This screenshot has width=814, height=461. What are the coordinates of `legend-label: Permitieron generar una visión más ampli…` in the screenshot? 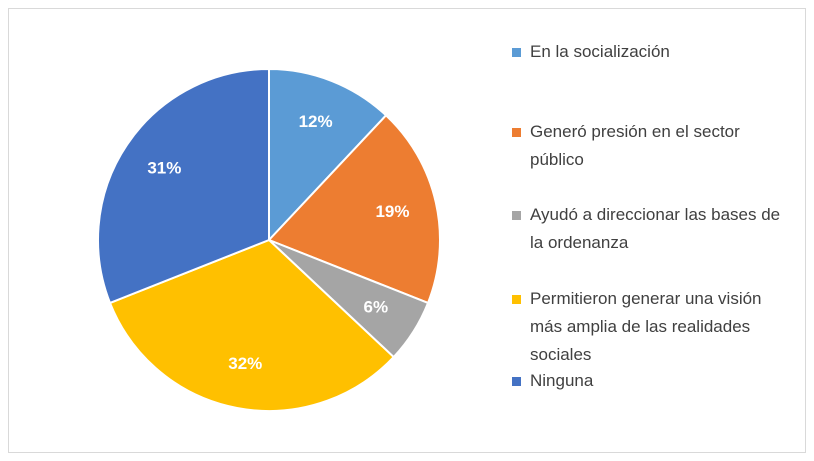 It's located at (646, 326).